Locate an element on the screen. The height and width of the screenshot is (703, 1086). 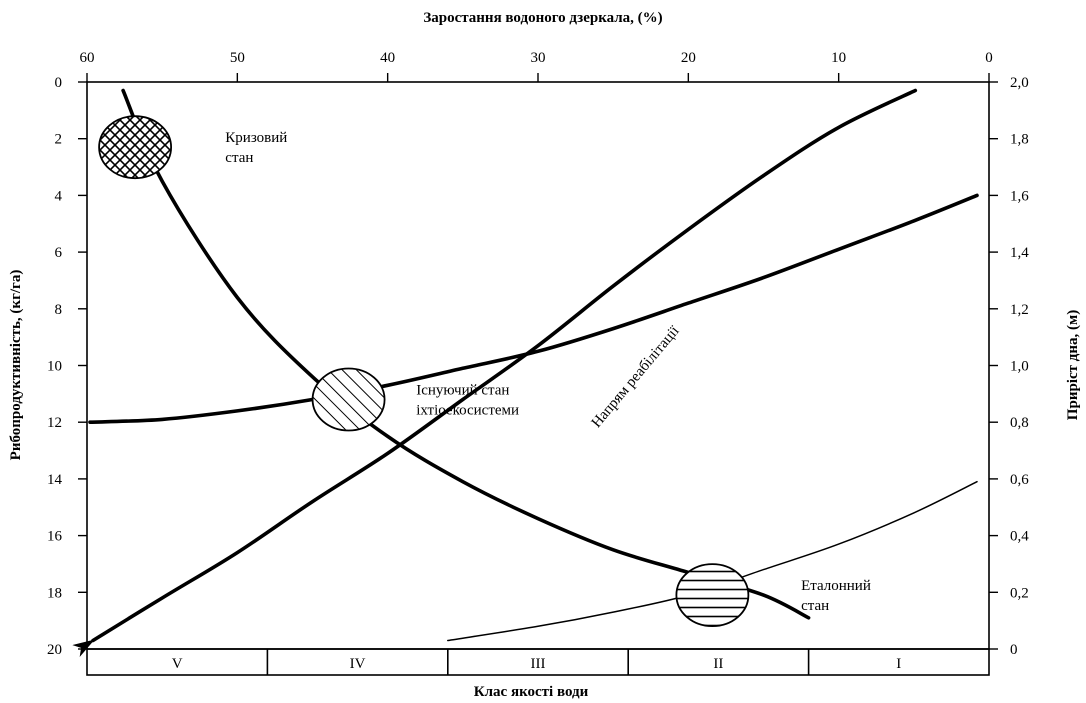
top-axis-title: Заростання водоного дзеркала, (%) is located at coordinates (542, 18).